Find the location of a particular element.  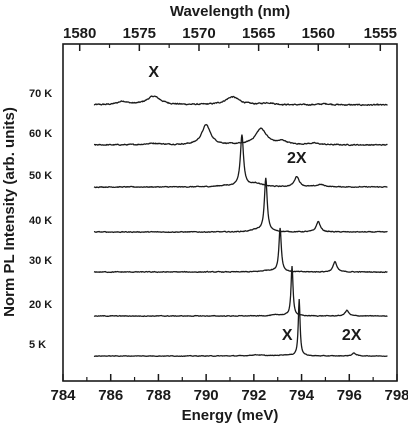

series-label: 40 K is located at coordinates (40, 221).